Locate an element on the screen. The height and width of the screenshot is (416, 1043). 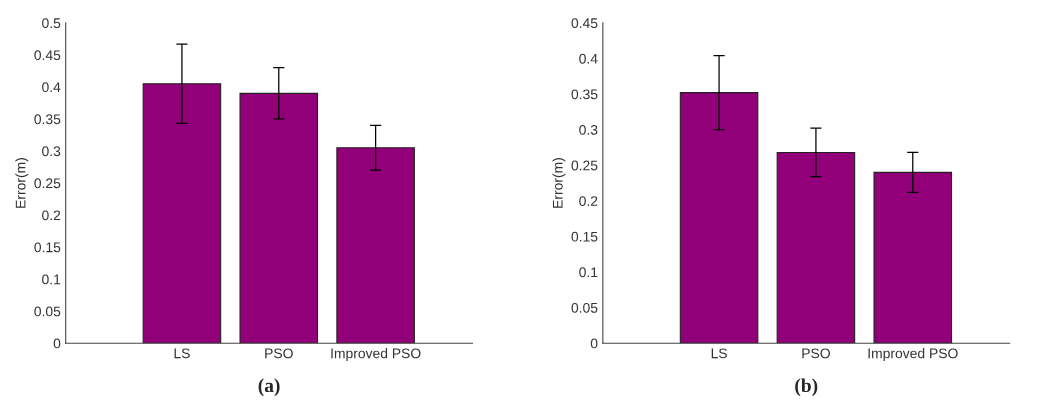
y-tick-label: 0.5 is located at coordinates (51, 23).